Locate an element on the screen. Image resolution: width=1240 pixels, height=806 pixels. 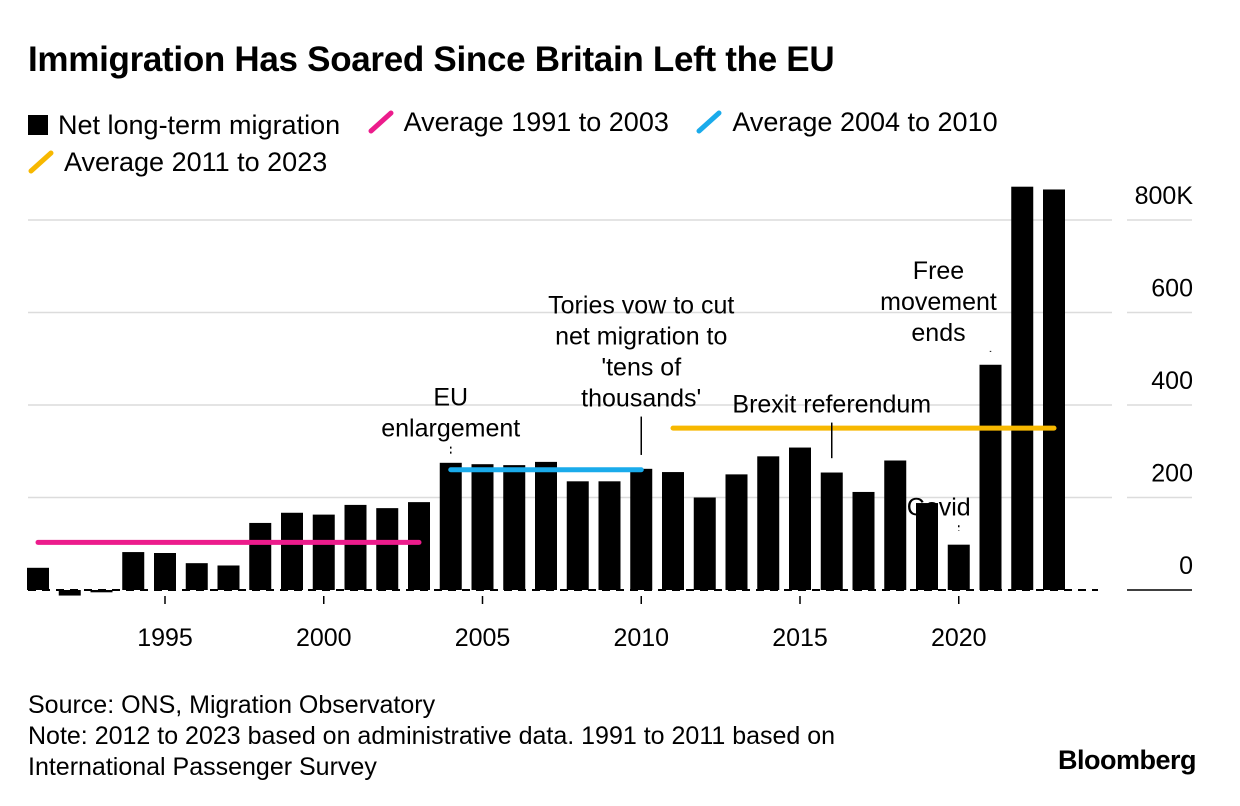
bar-1993 is located at coordinates (101, 591).